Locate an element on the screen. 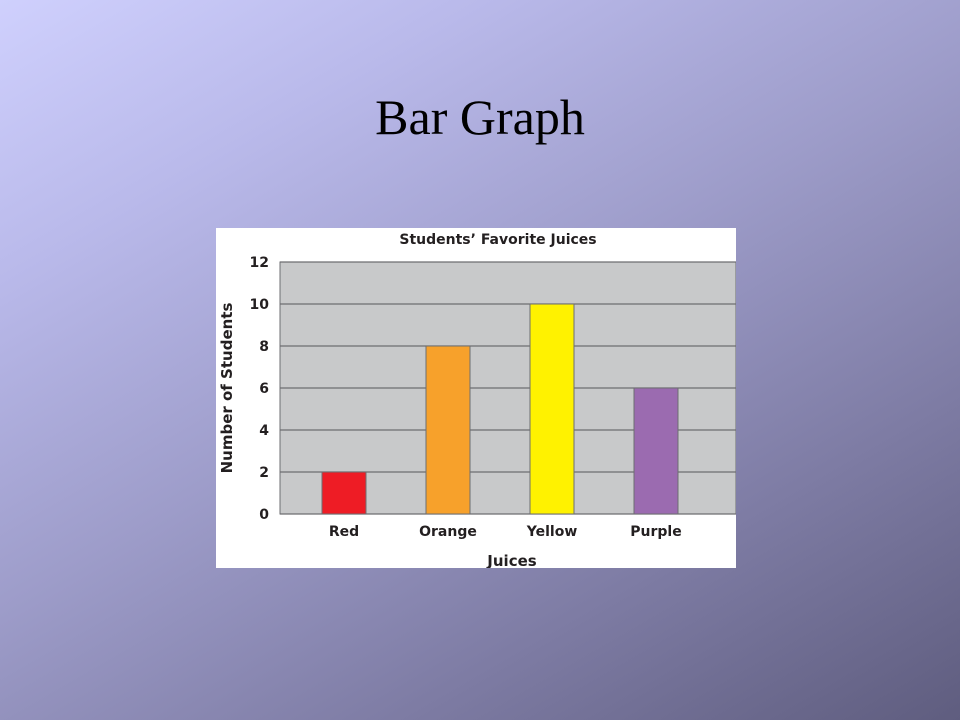 The image size is (960, 720). x-axis-label: Juices is located at coordinates (511, 560).